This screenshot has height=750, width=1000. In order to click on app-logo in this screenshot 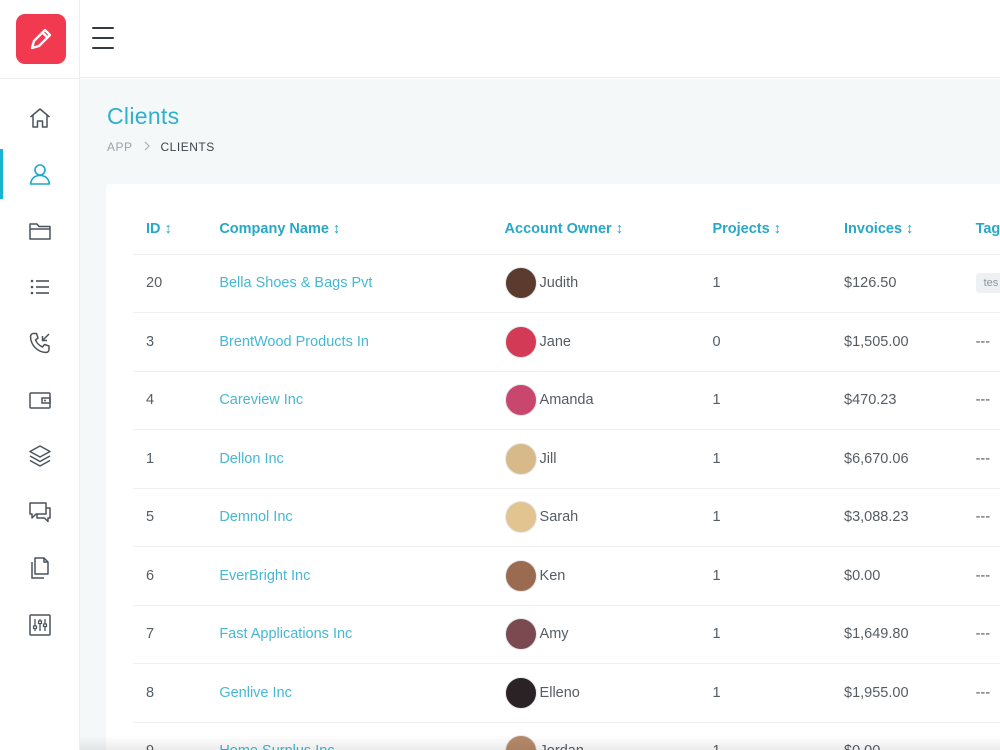, I will do `click(41, 39)`.